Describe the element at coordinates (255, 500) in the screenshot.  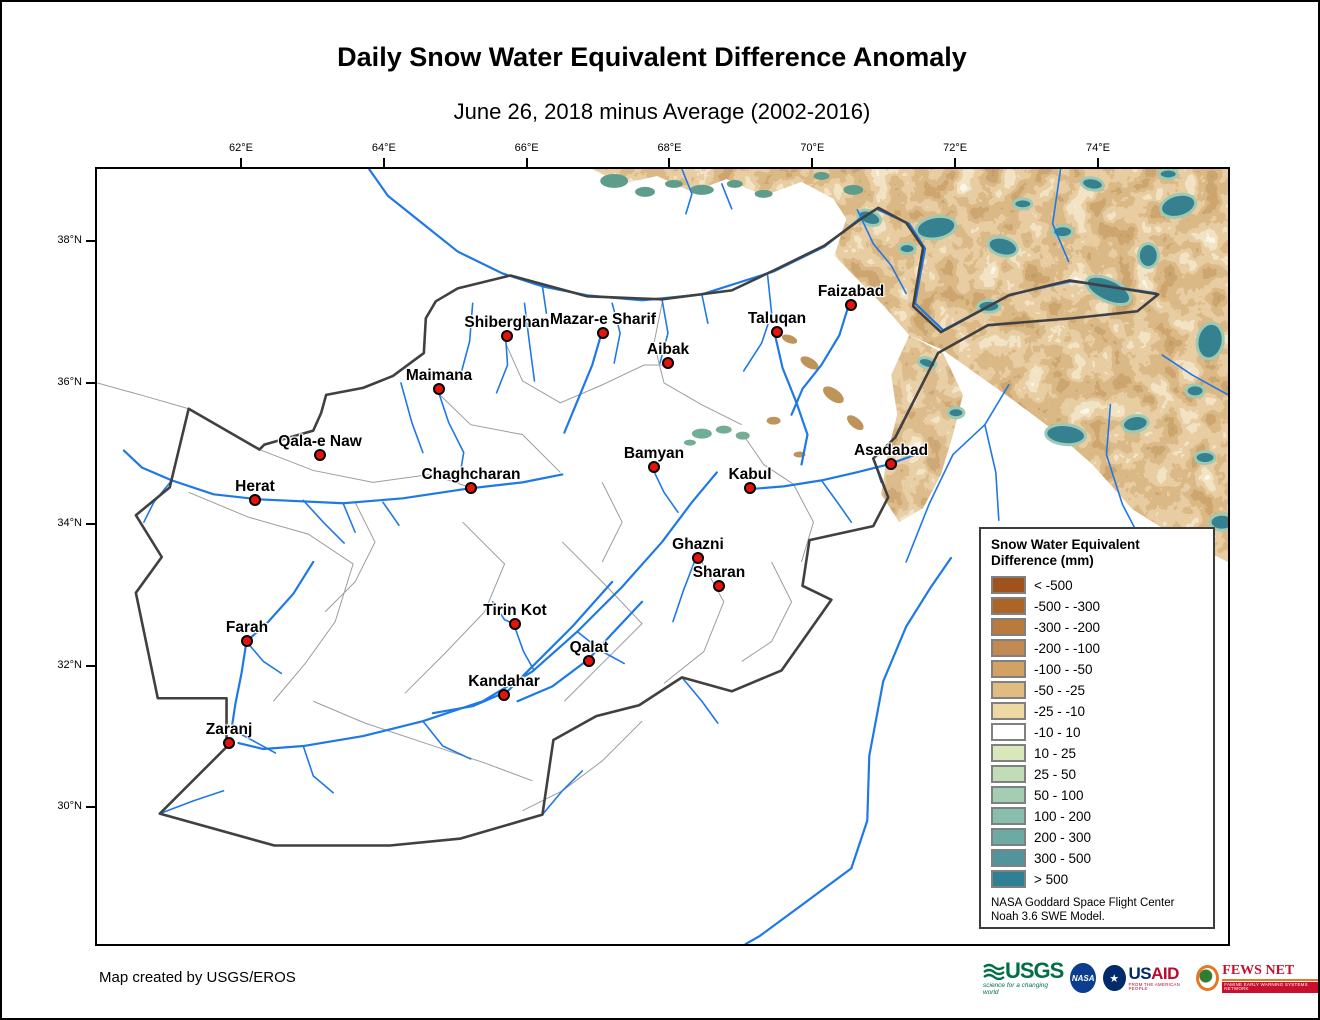
I see `city-marker-herat` at that location.